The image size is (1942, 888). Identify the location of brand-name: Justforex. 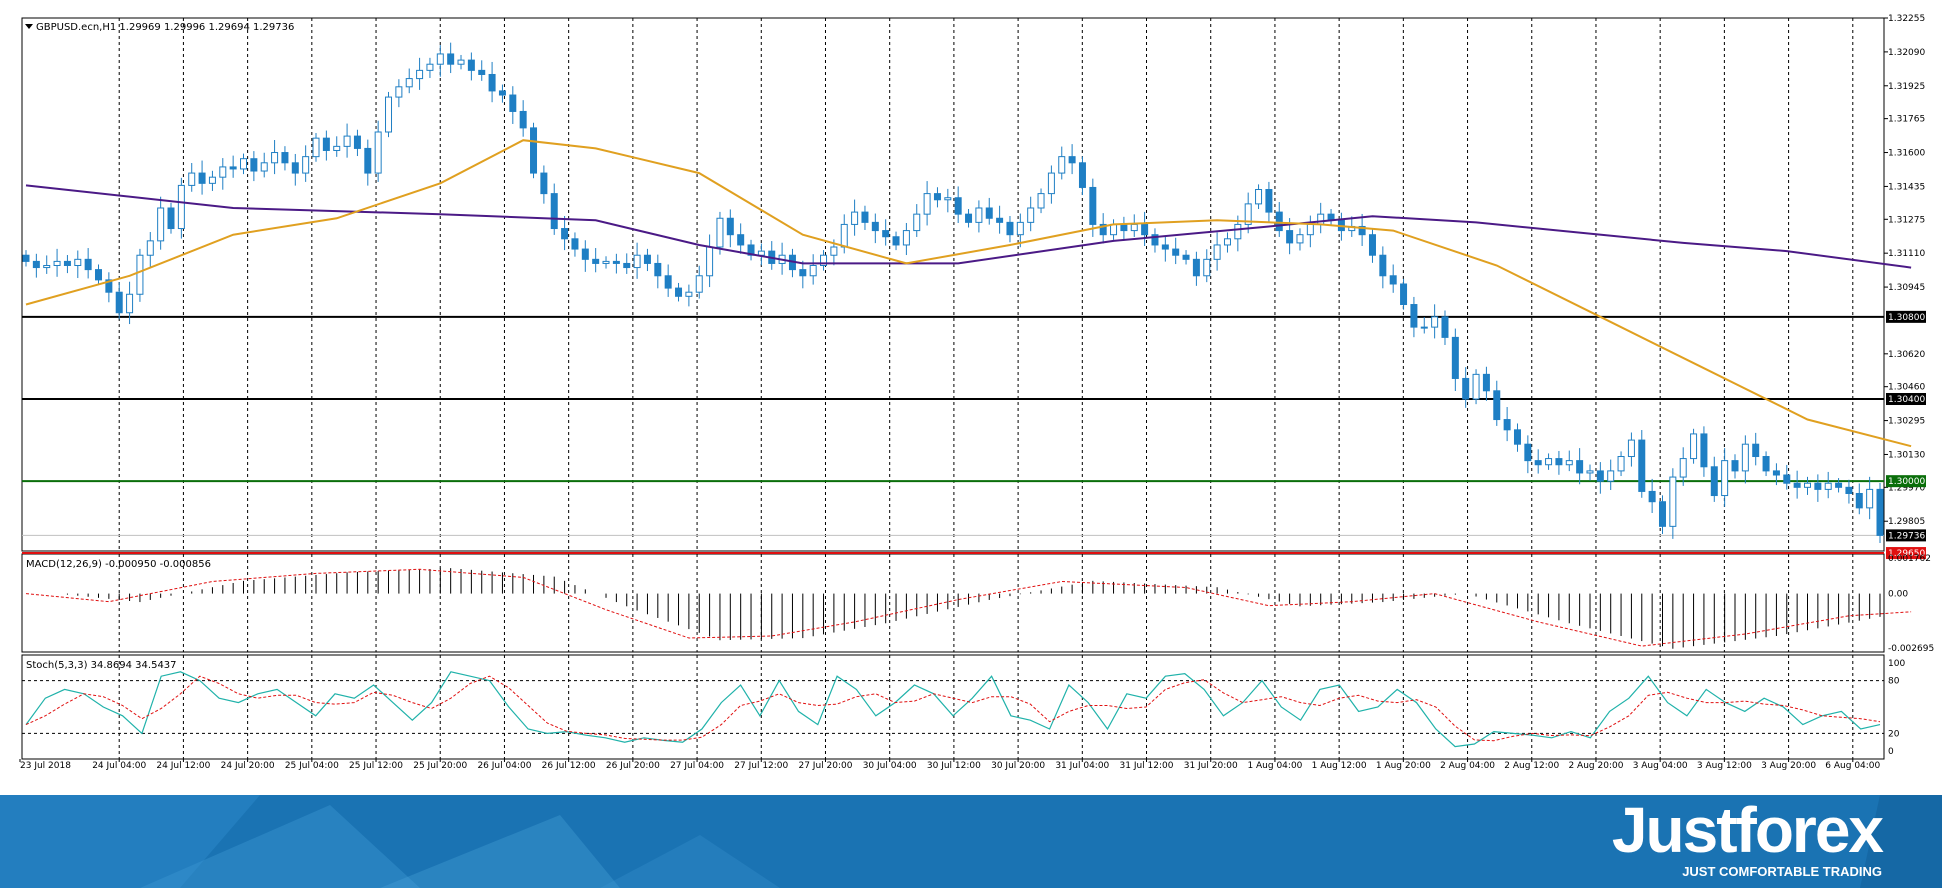
(1747, 830).